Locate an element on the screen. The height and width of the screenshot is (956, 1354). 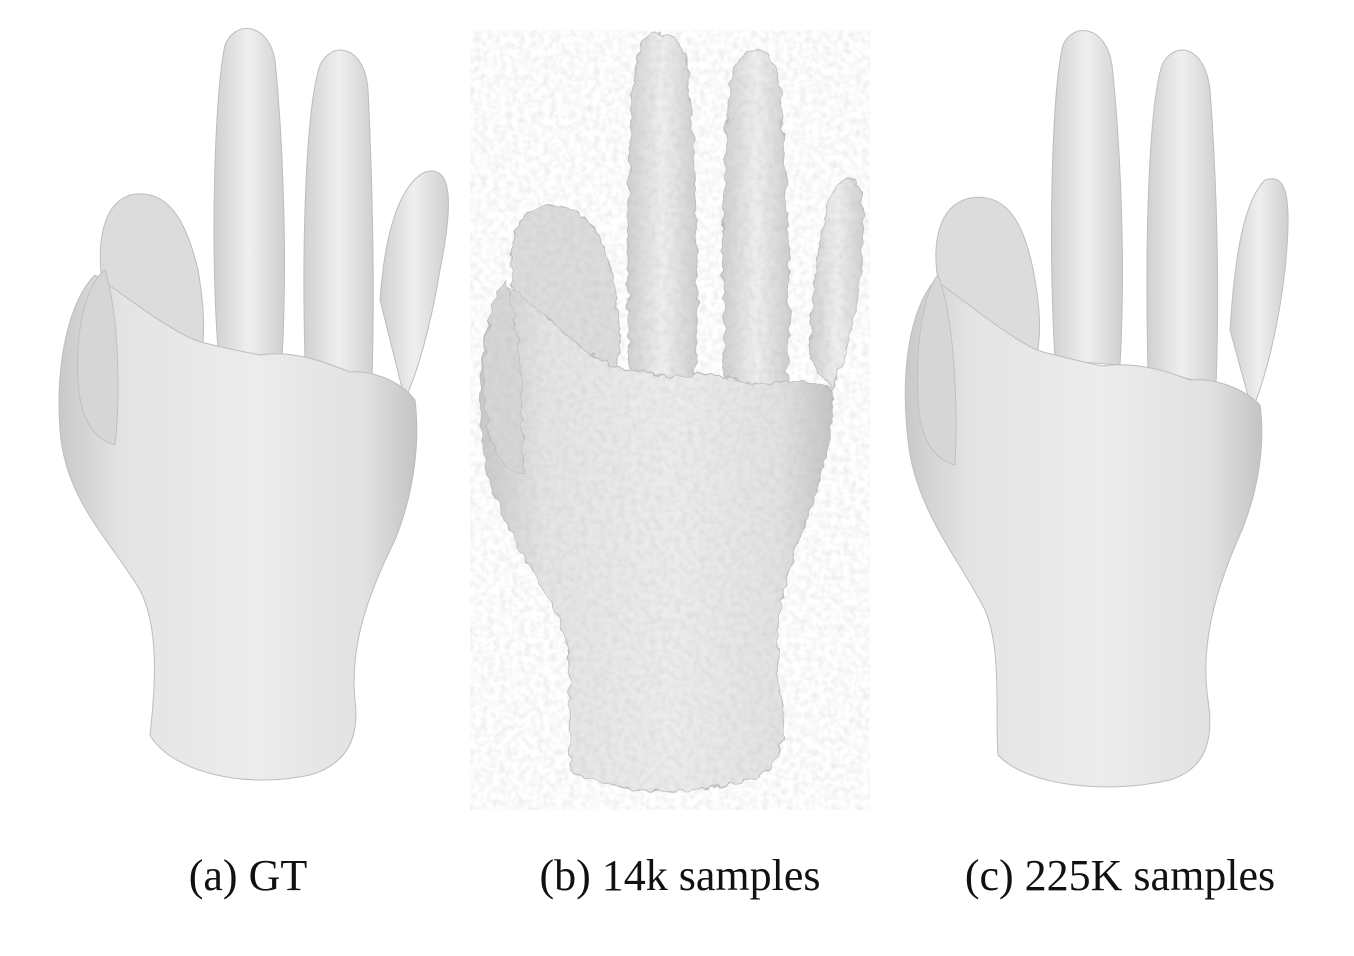
caption-a: (a) GT is located at coordinates (248, 875).